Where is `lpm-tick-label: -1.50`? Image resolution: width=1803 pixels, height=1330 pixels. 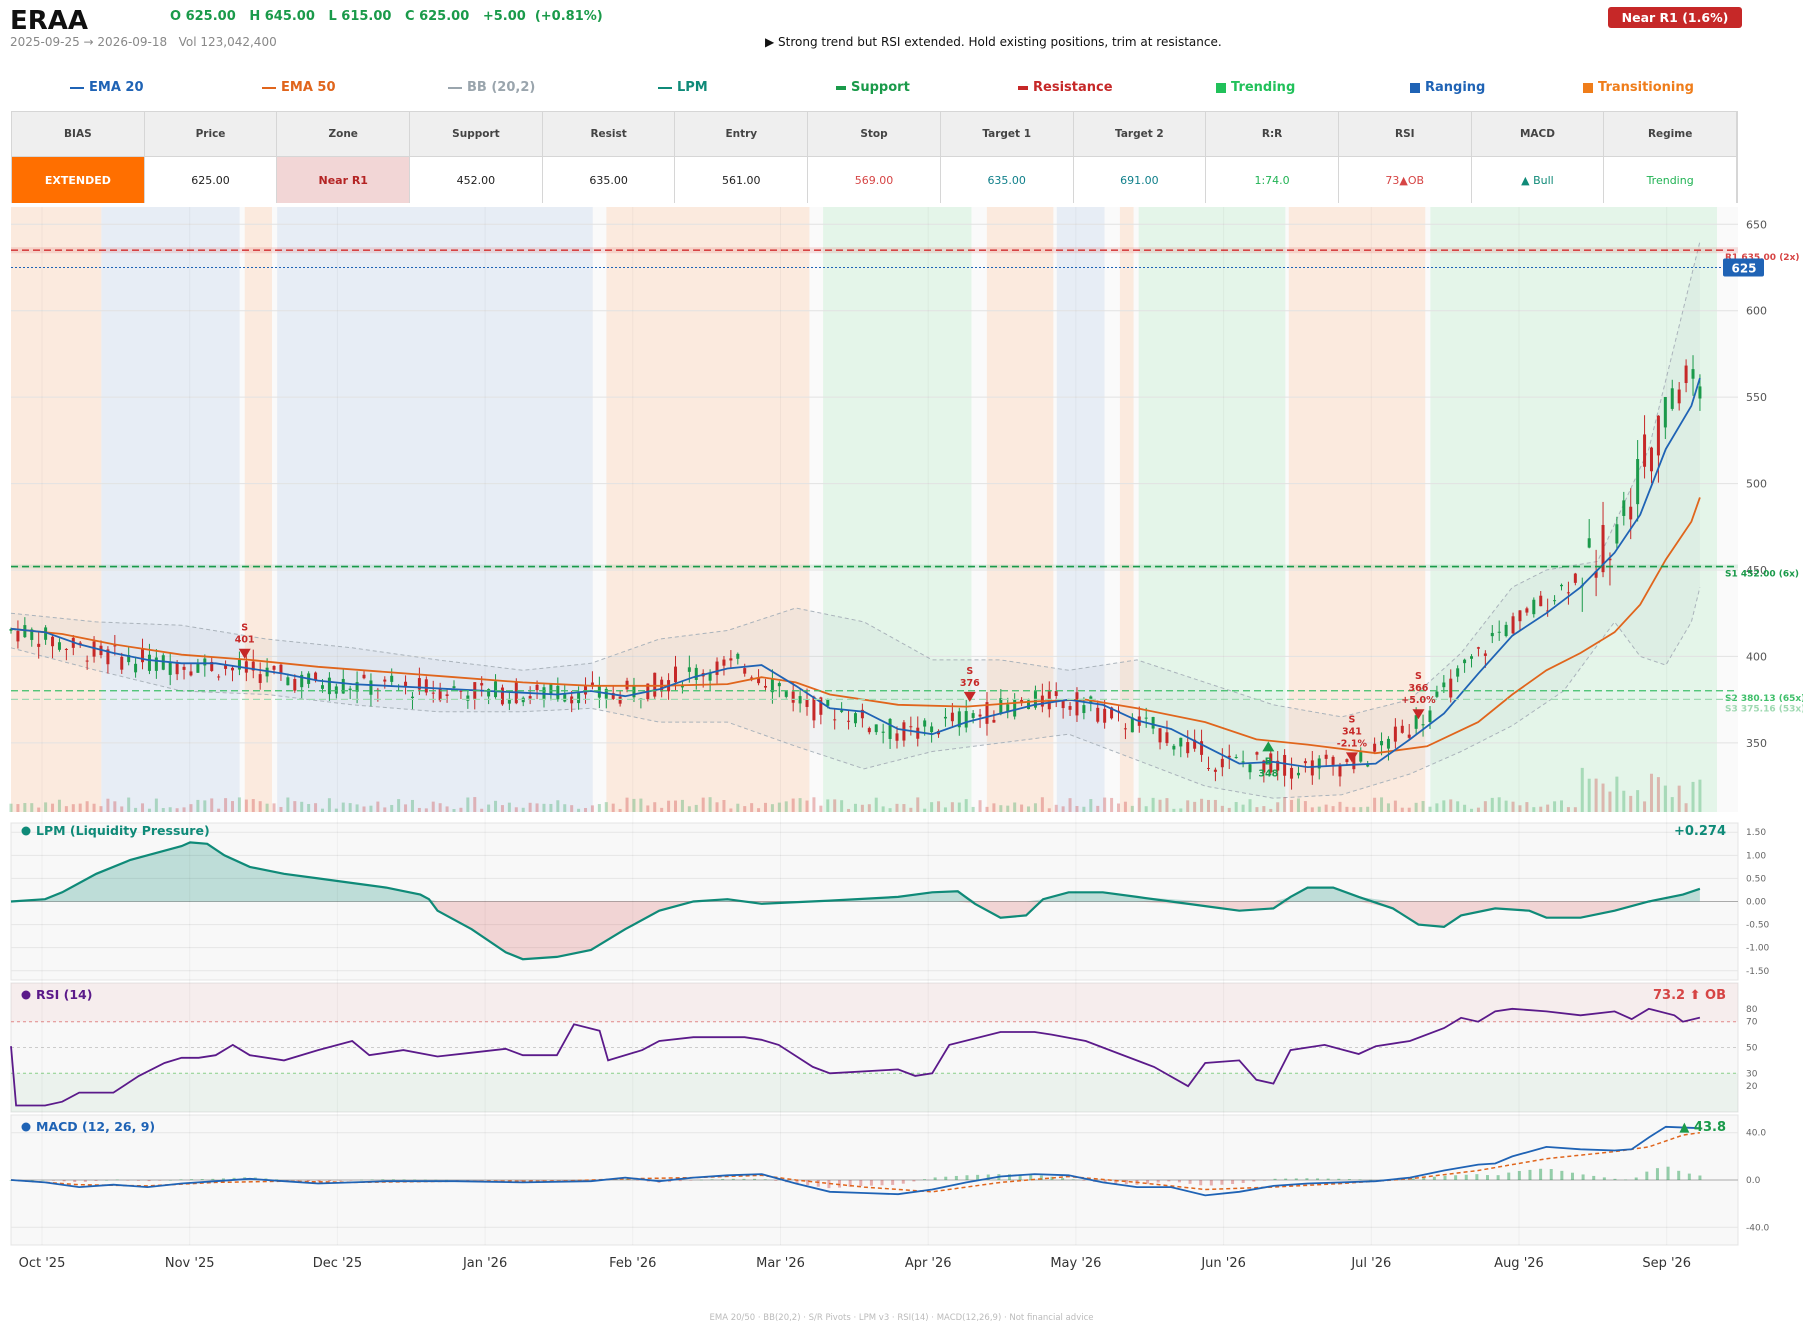 lpm-tick-label: -1.50 is located at coordinates (1758, 972).